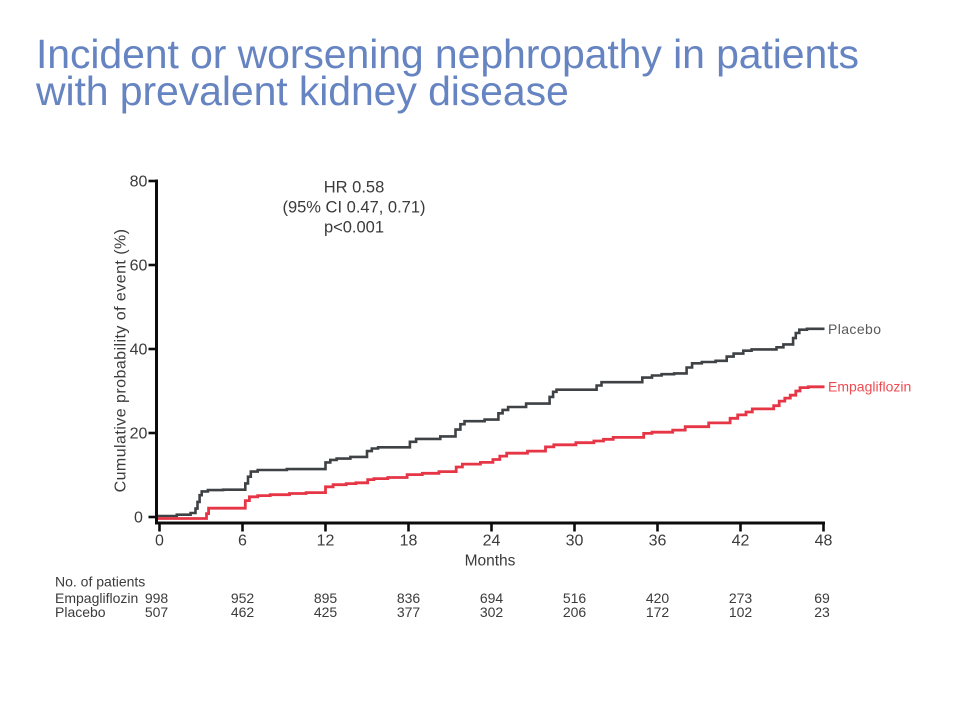 This screenshot has width=960, height=720. Describe the element at coordinates (492, 541) in the screenshot. I see `svg-text: 24` at that location.